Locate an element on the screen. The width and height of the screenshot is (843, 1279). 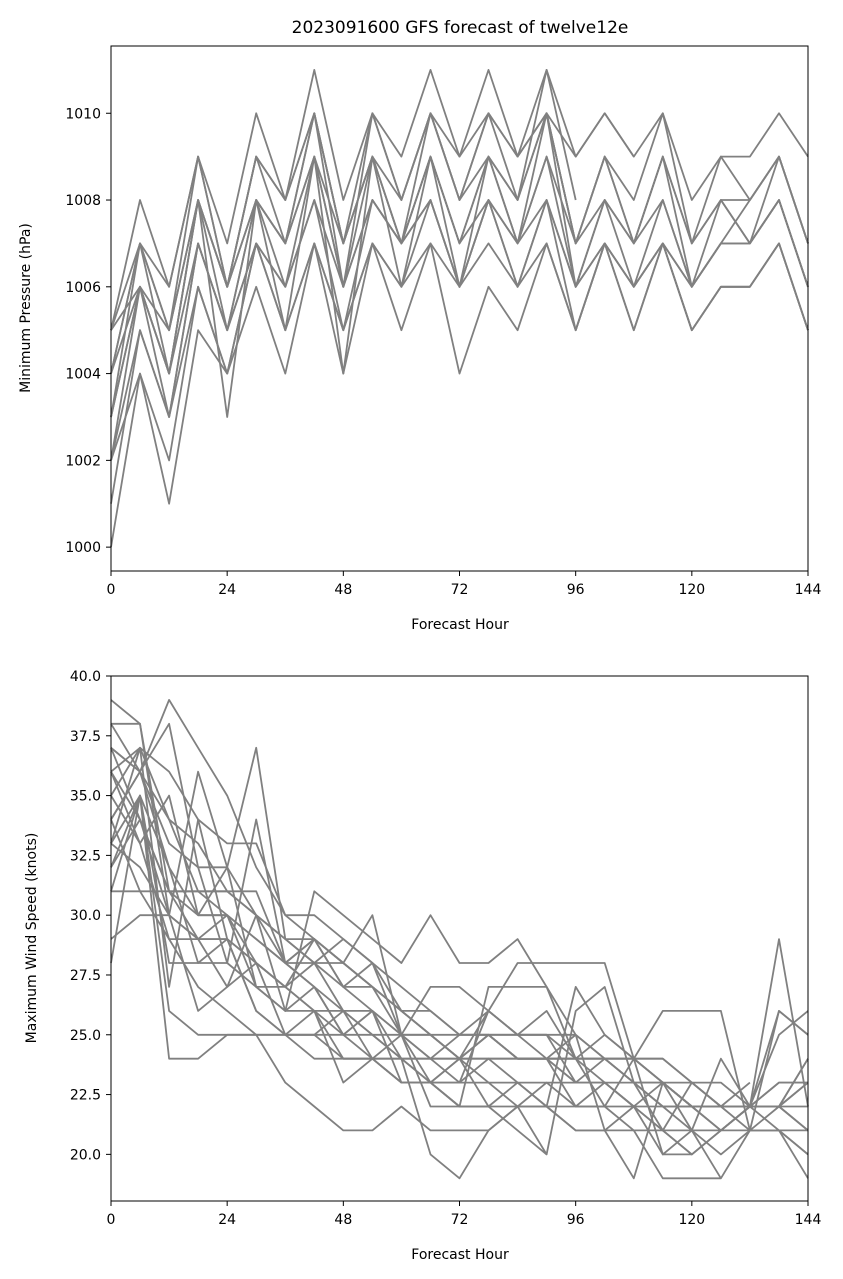
pressure-y-tick-label-0: 1000 is located at coordinates (83, 548).